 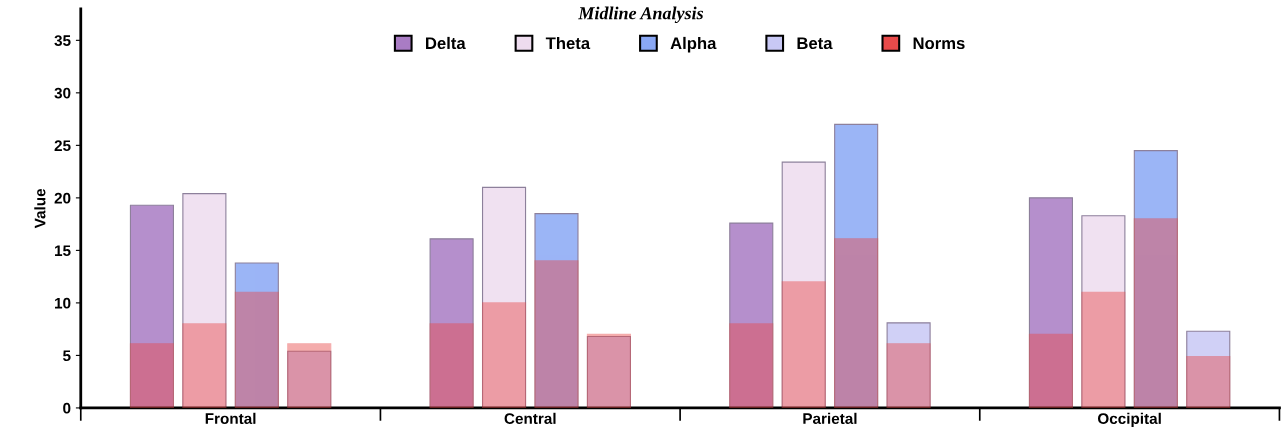 I want to click on y-tick-label: 0, so click(x=67, y=408).